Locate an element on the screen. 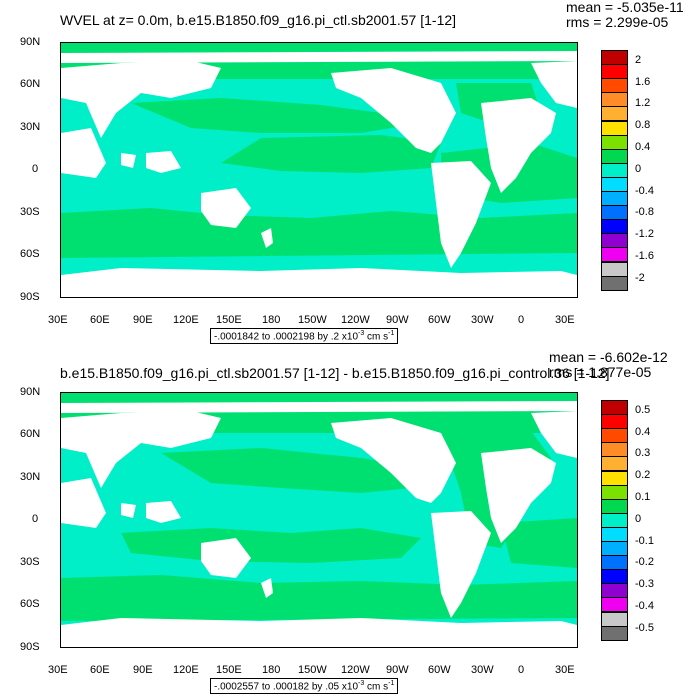  colorbar-label: -0.1 is located at coordinates (644, 540).